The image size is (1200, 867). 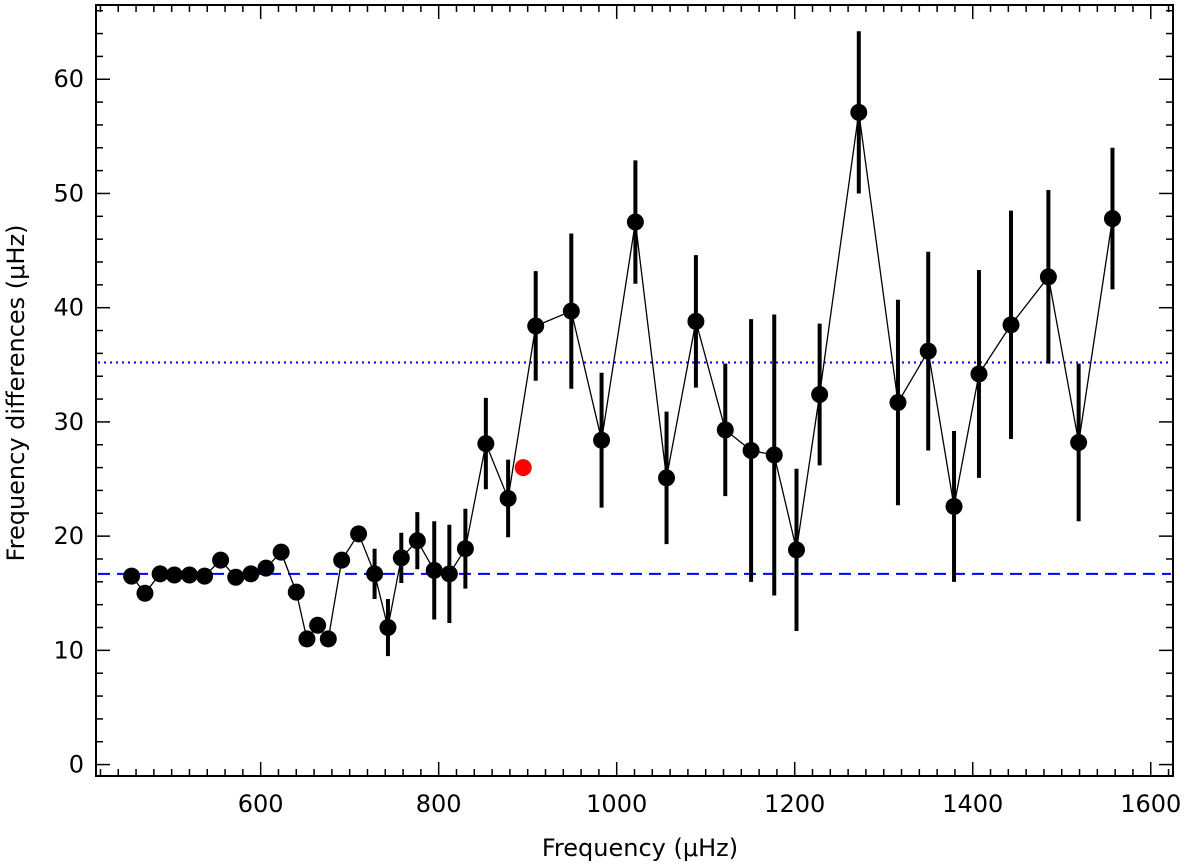 What do you see at coordinates (76, 765) in the screenshot?
I see `y-tick-label: 0` at bounding box center [76, 765].